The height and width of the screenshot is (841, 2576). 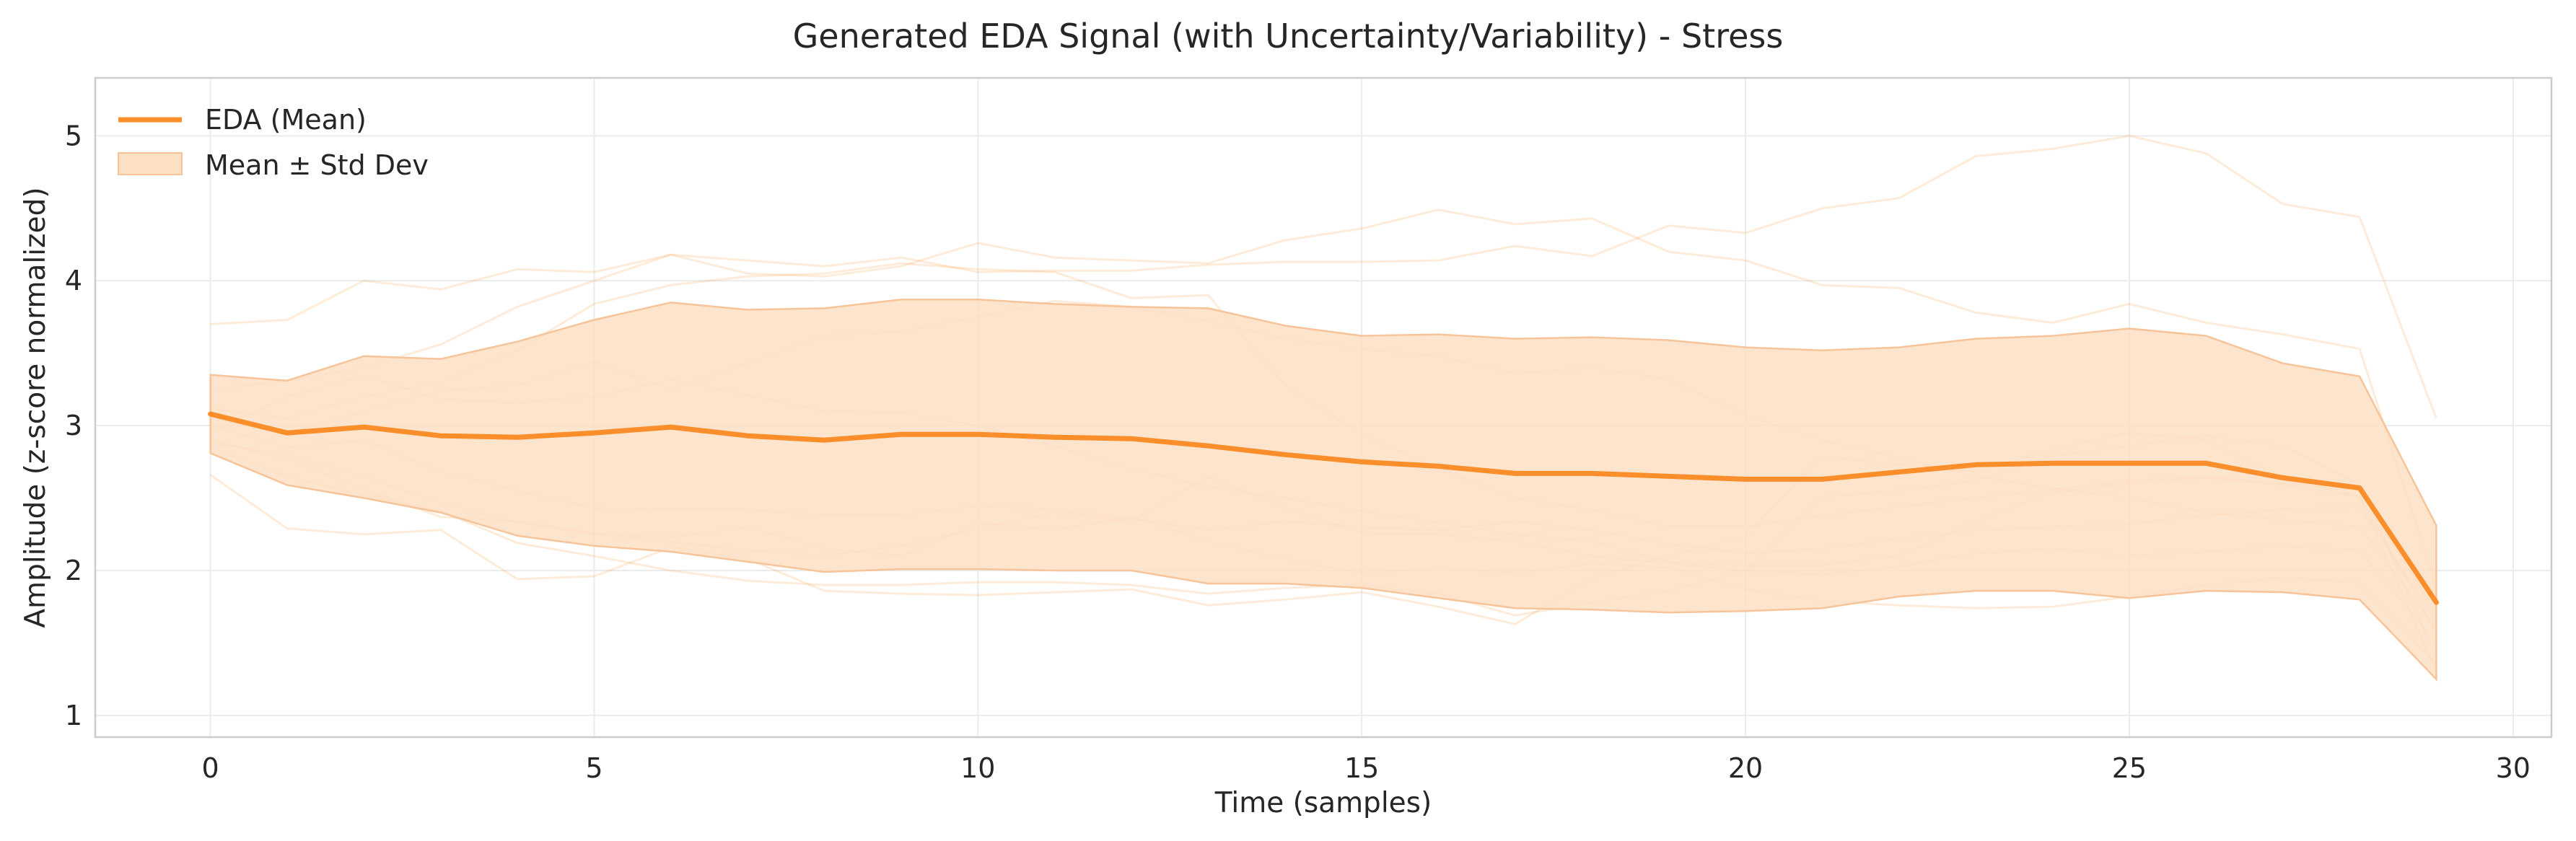 I want to click on x-tick-label: 25, so click(x=2129, y=768).